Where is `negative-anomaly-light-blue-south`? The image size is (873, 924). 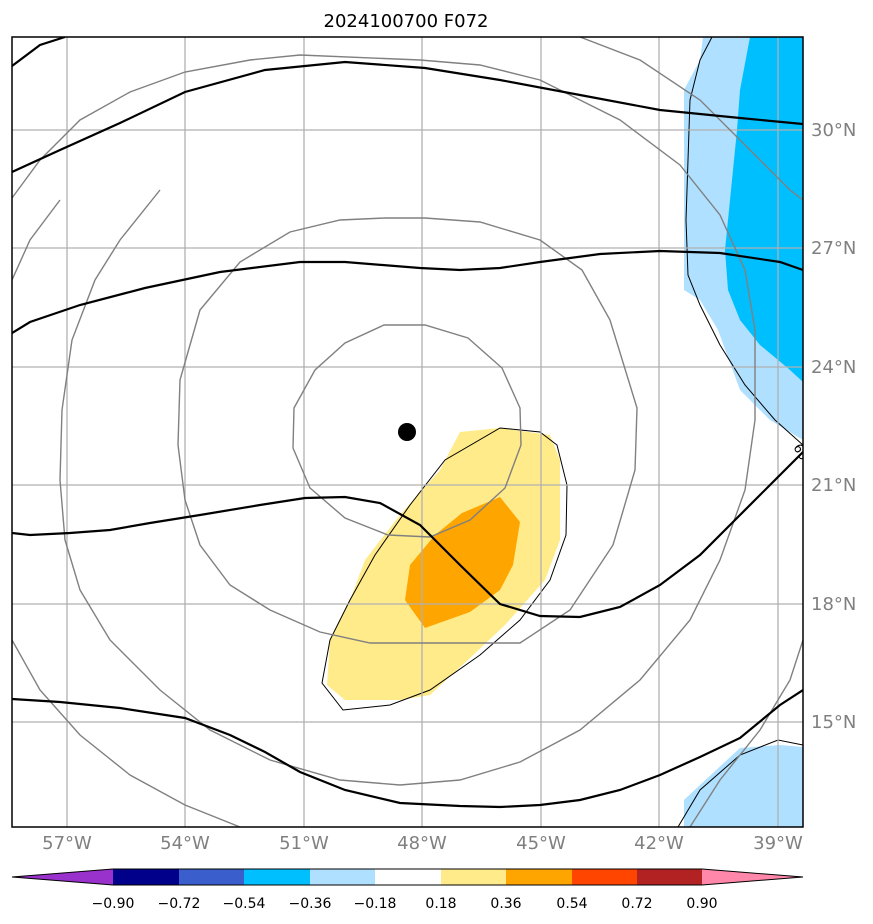 negative-anomaly-light-blue-south is located at coordinates (743, 786).